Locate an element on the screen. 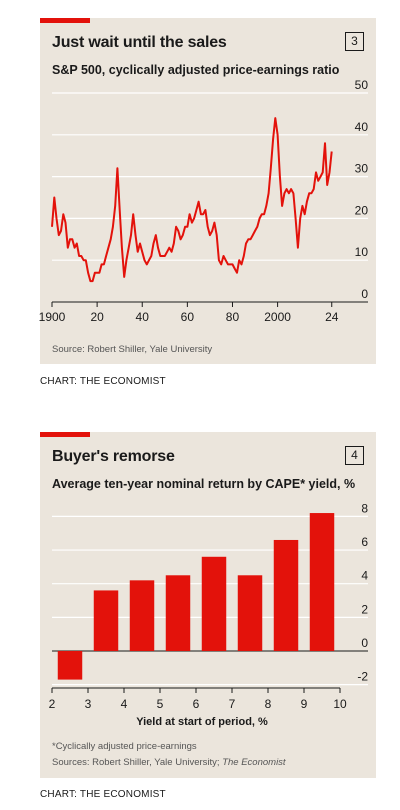 This screenshot has height=810, width=400. y-tick-label: -2 is located at coordinates (362, 677).